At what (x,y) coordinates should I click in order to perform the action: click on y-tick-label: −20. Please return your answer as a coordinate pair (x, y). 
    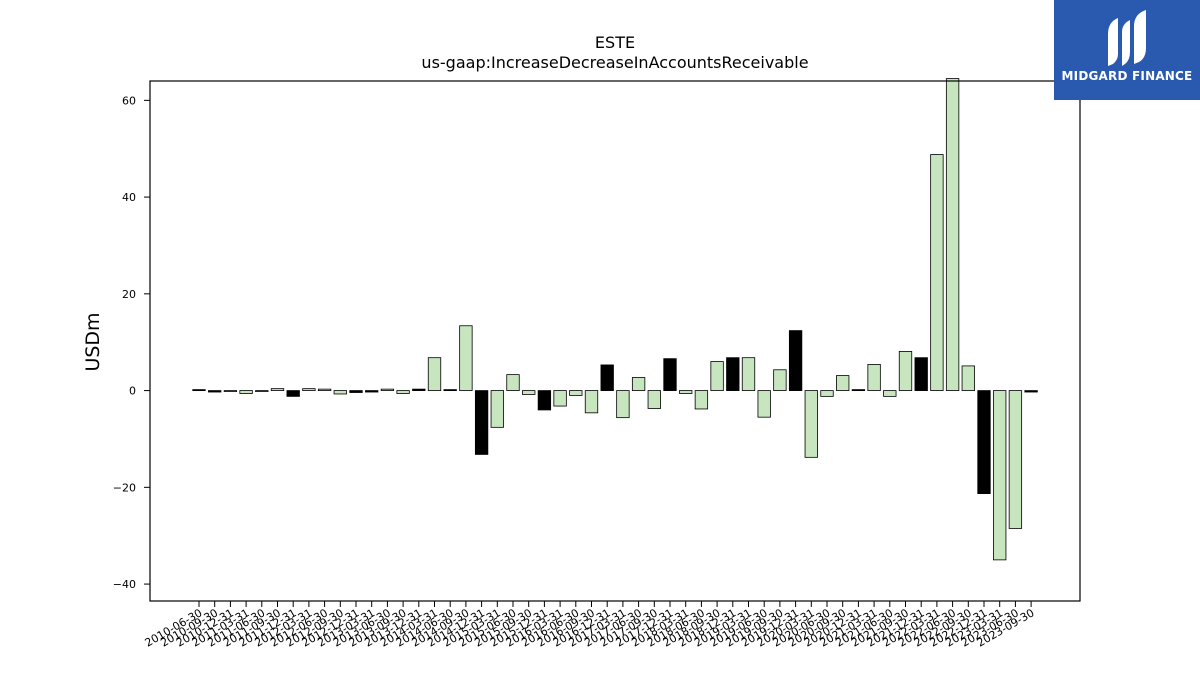
    Looking at the image, I should click on (124, 487).